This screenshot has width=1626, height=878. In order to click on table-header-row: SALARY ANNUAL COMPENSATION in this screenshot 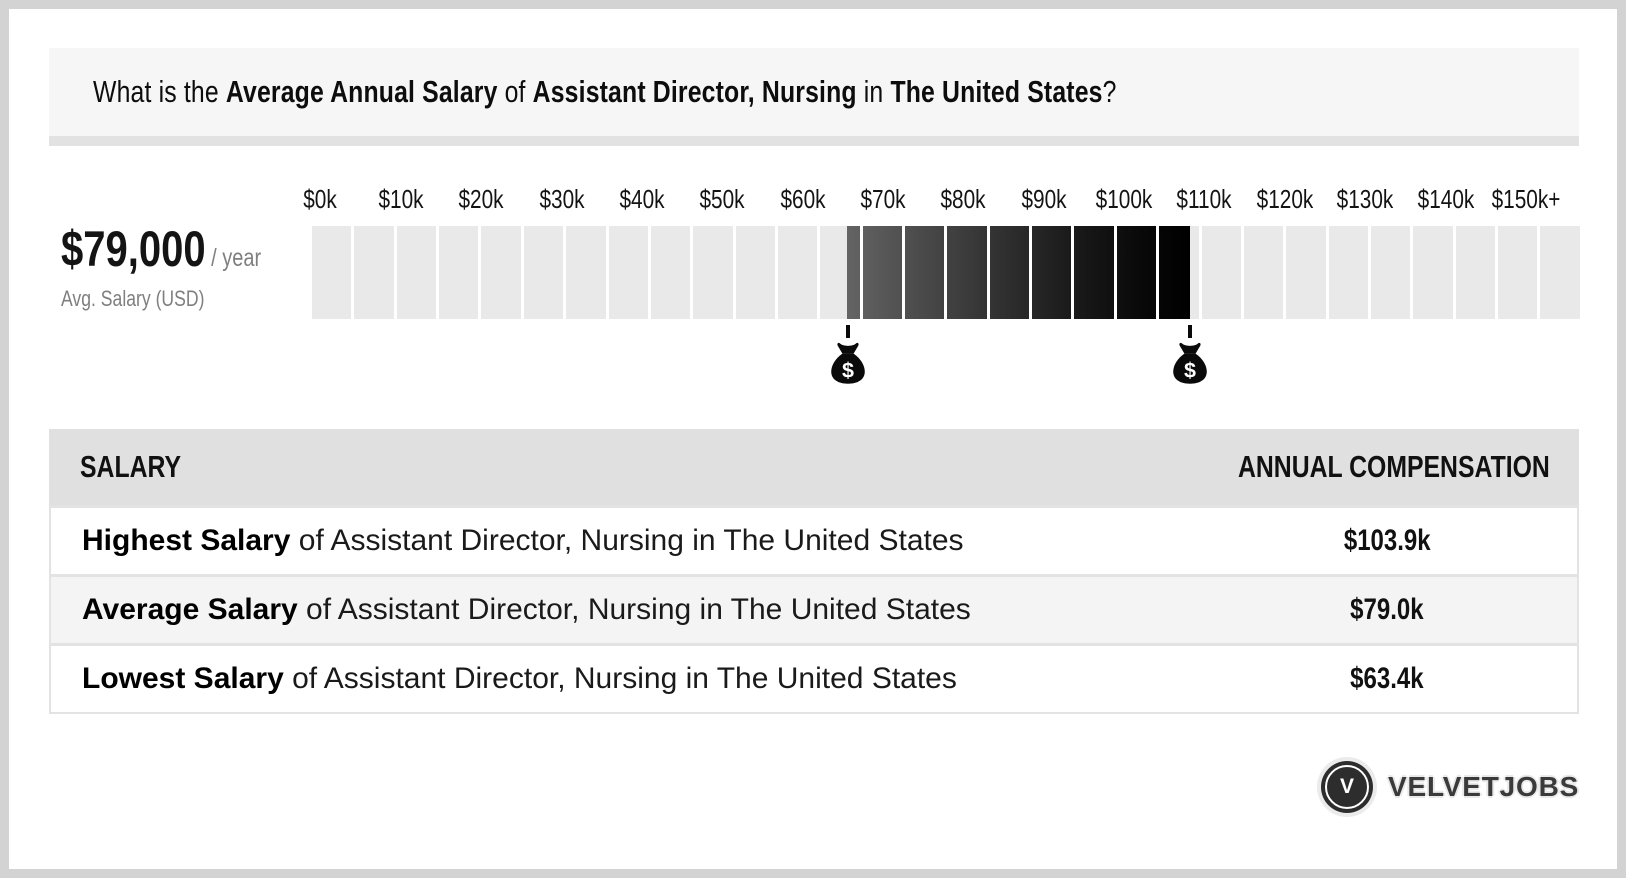, I will do `click(814, 467)`.